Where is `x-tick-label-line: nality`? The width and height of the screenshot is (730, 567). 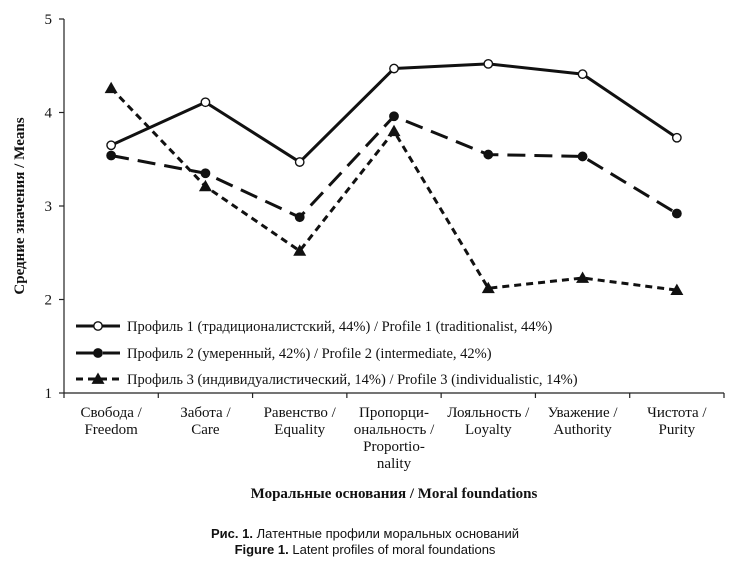
x-tick-label-line: nality is located at coordinates (394, 464).